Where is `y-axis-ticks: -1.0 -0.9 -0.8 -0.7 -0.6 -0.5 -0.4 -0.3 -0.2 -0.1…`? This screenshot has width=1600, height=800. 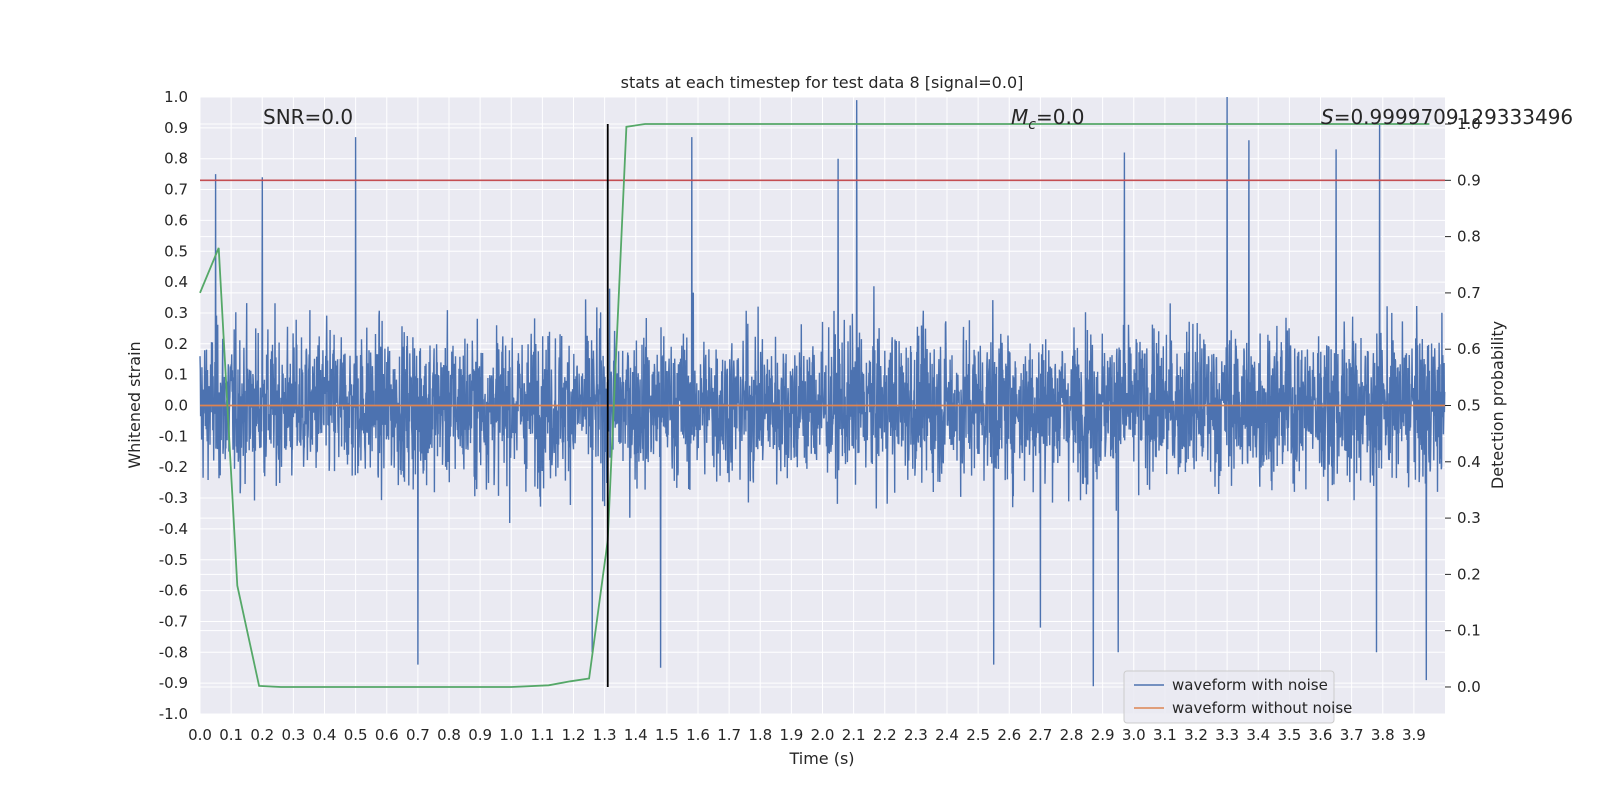
y-axis-ticks: -1.0 -0.9 -0.8 -0.7 -0.6 -0.5 -0.4 -0.3 -0.2 -0.1… is located at coordinates (173, 405).